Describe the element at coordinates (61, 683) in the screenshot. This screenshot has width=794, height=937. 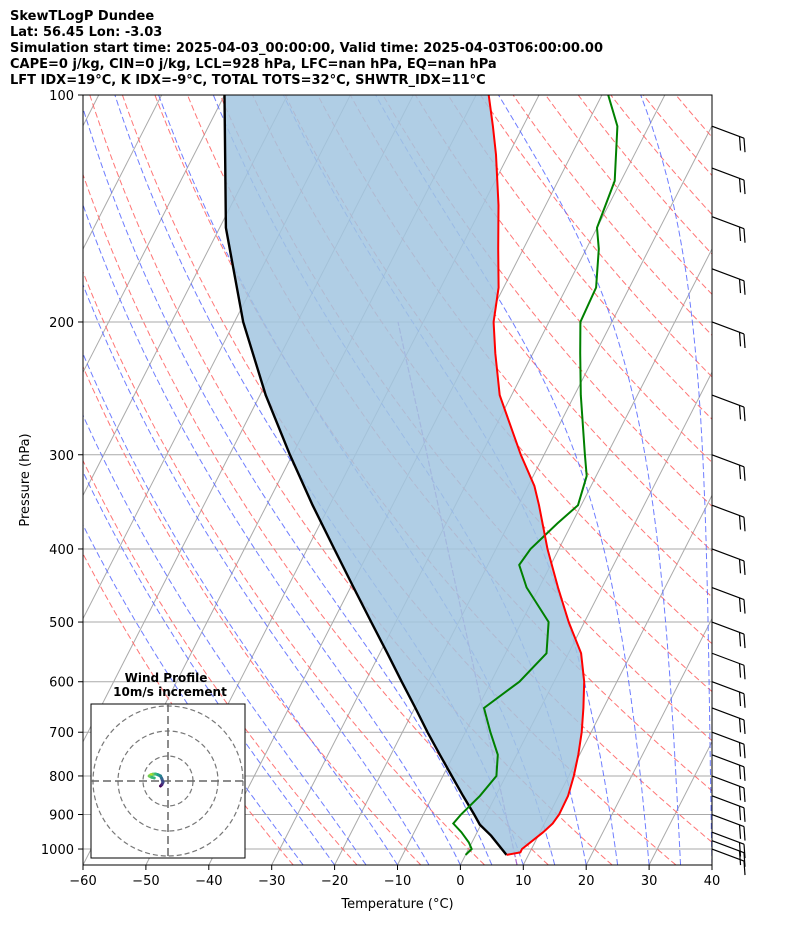
I see `y-tick-label: 600` at that location.